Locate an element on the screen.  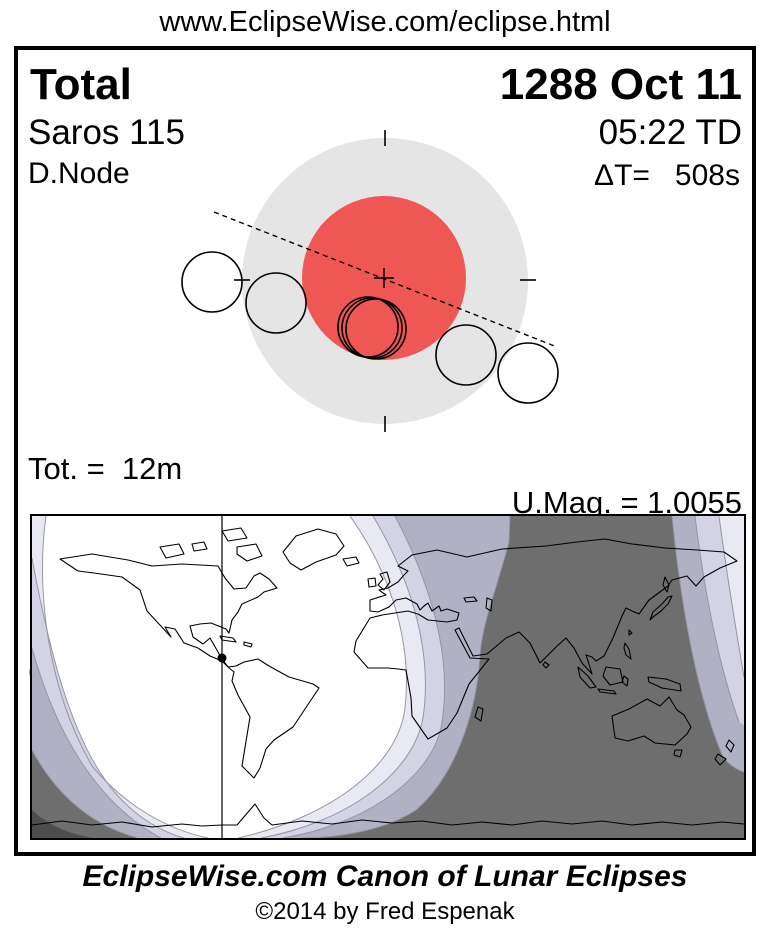
west-corner-darkest is located at coordinates (63, 824).